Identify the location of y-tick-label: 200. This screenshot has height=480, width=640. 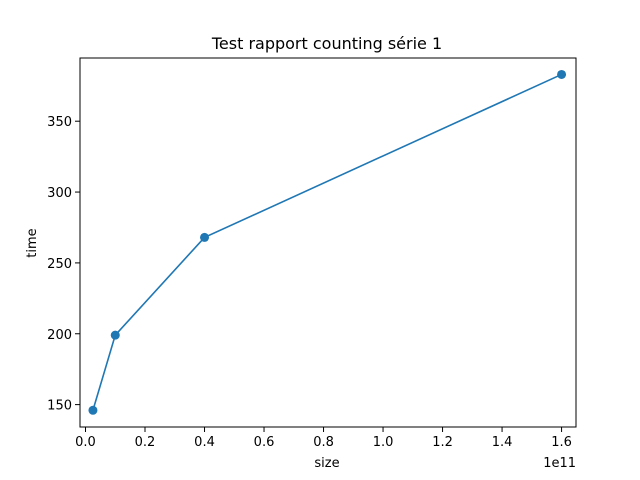
(59, 335).